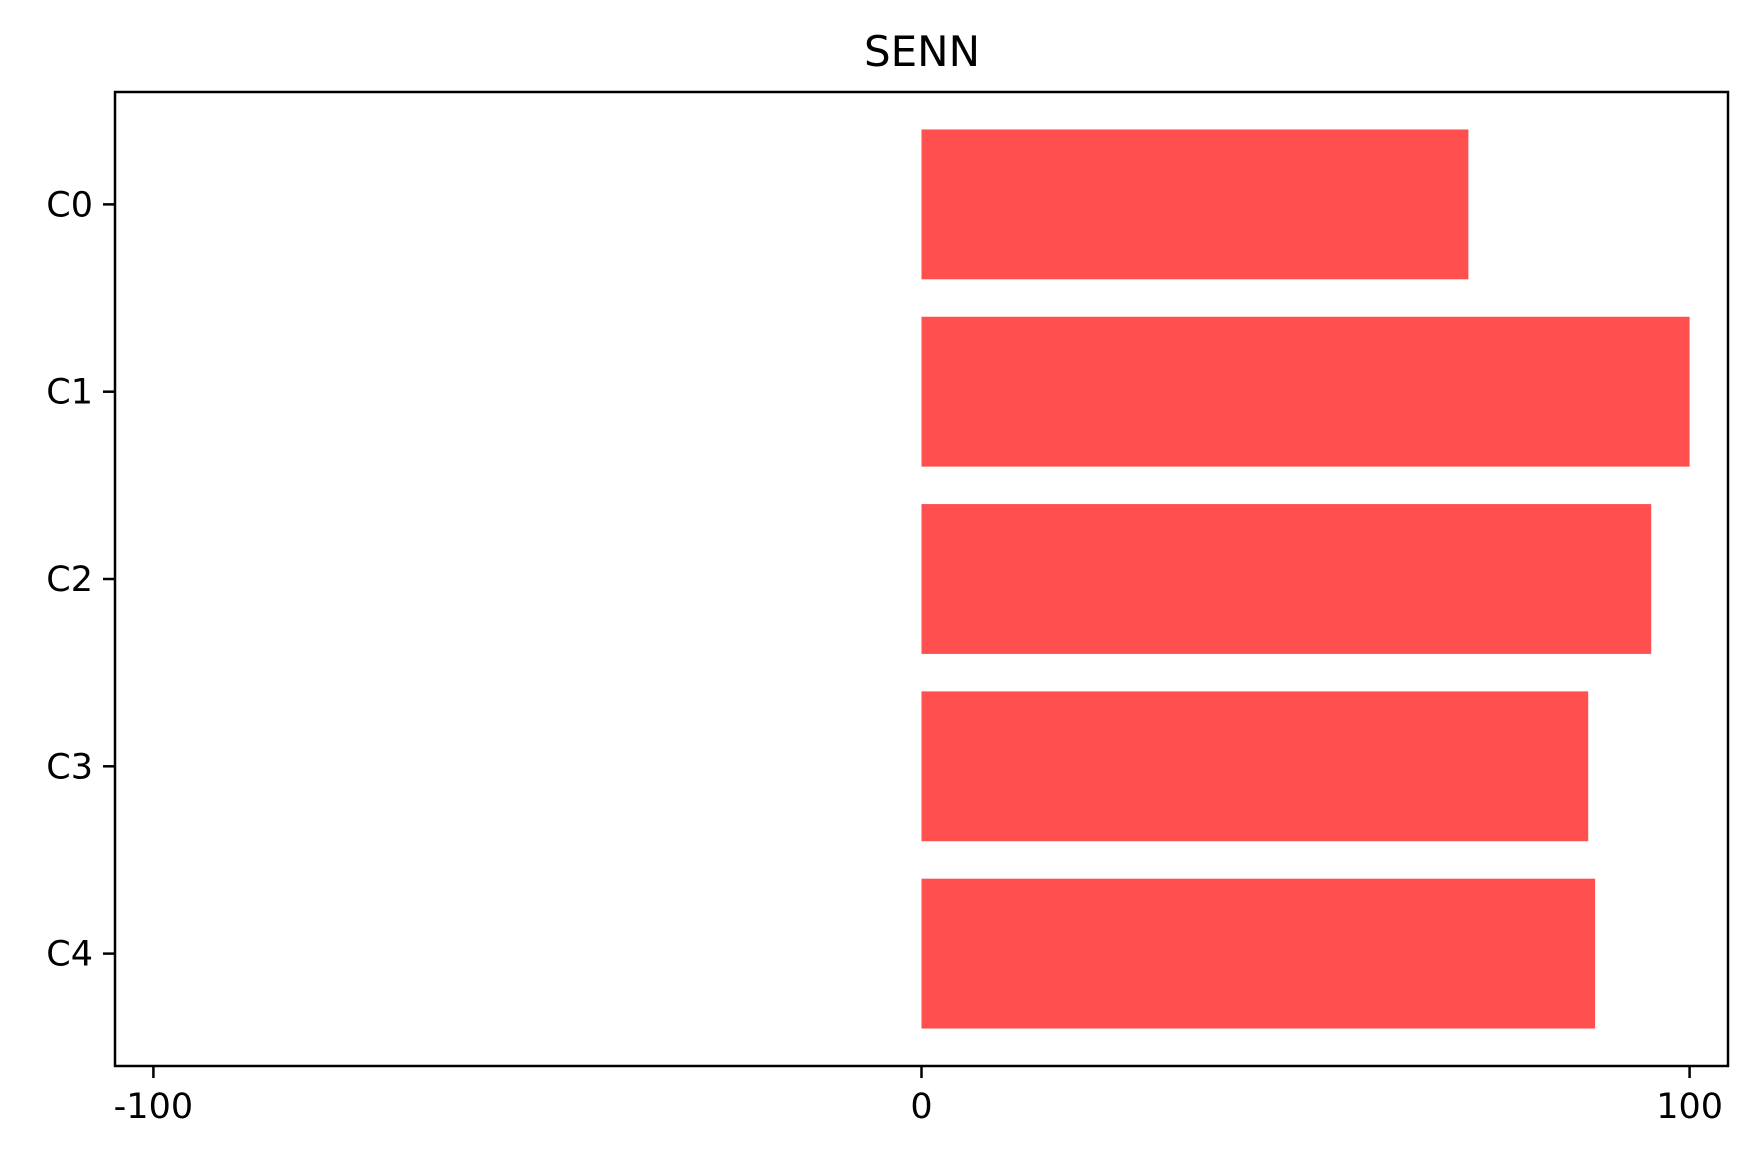  What do you see at coordinates (1305, 391) in the screenshot?
I see `bar-c1` at bounding box center [1305, 391].